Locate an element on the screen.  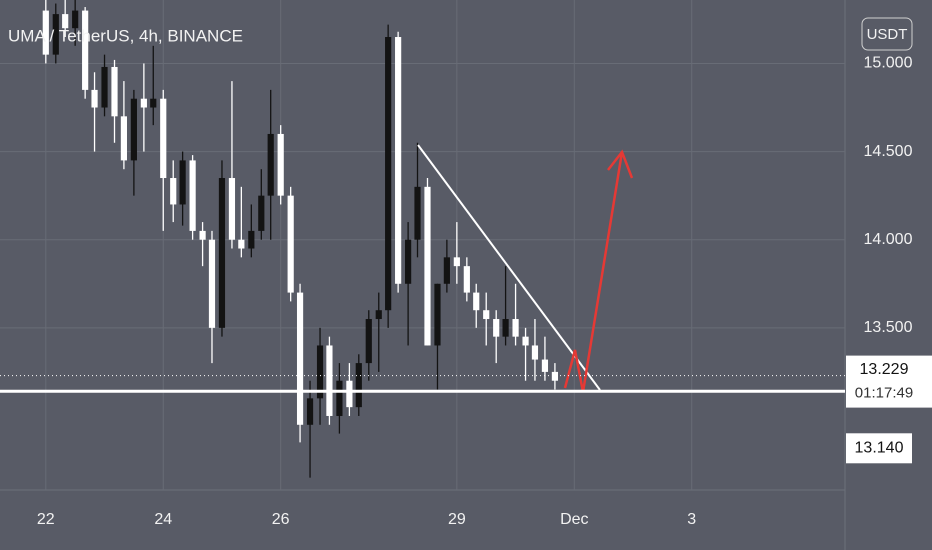
y-tick-label: 13.500 is located at coordinates (888, 327).